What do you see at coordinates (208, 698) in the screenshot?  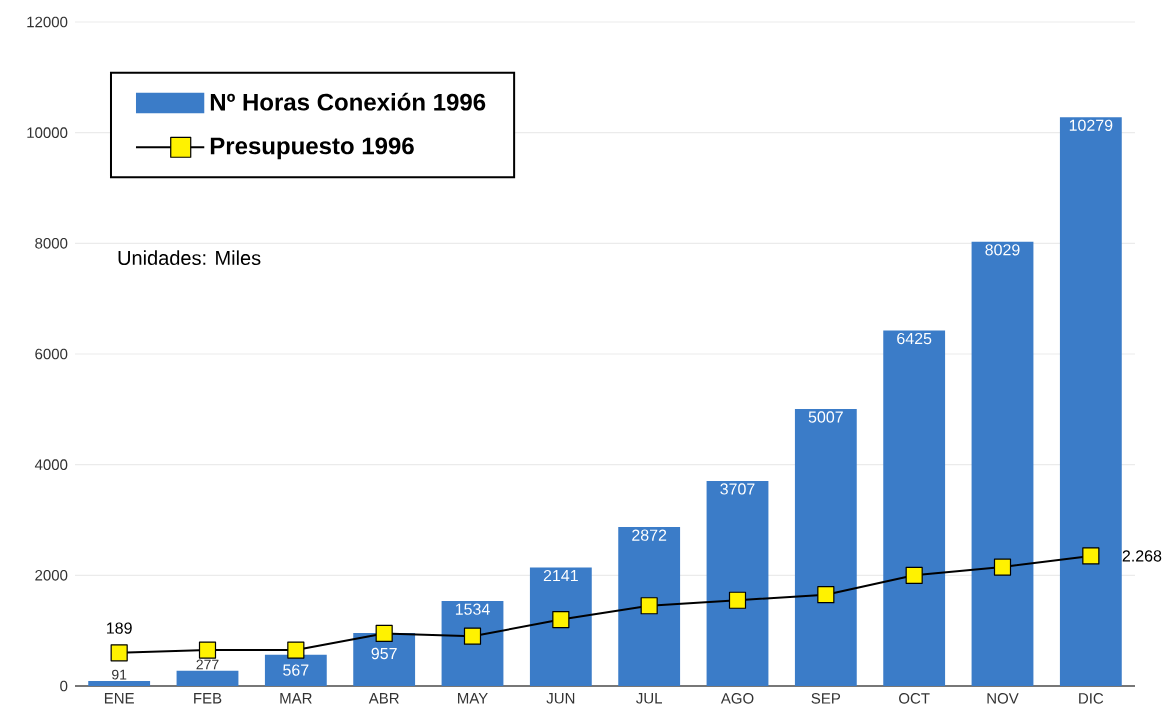 I see `x-tick-label: FEB` at bounding box center [208, 698].